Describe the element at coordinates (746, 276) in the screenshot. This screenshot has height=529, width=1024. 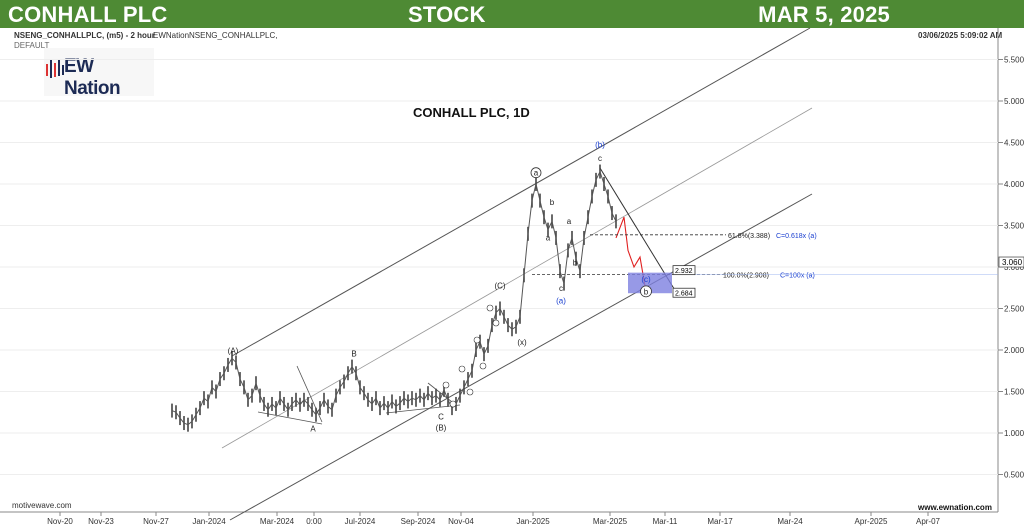
I see `fib-level-label: 100.0%(2.908)` at that location.